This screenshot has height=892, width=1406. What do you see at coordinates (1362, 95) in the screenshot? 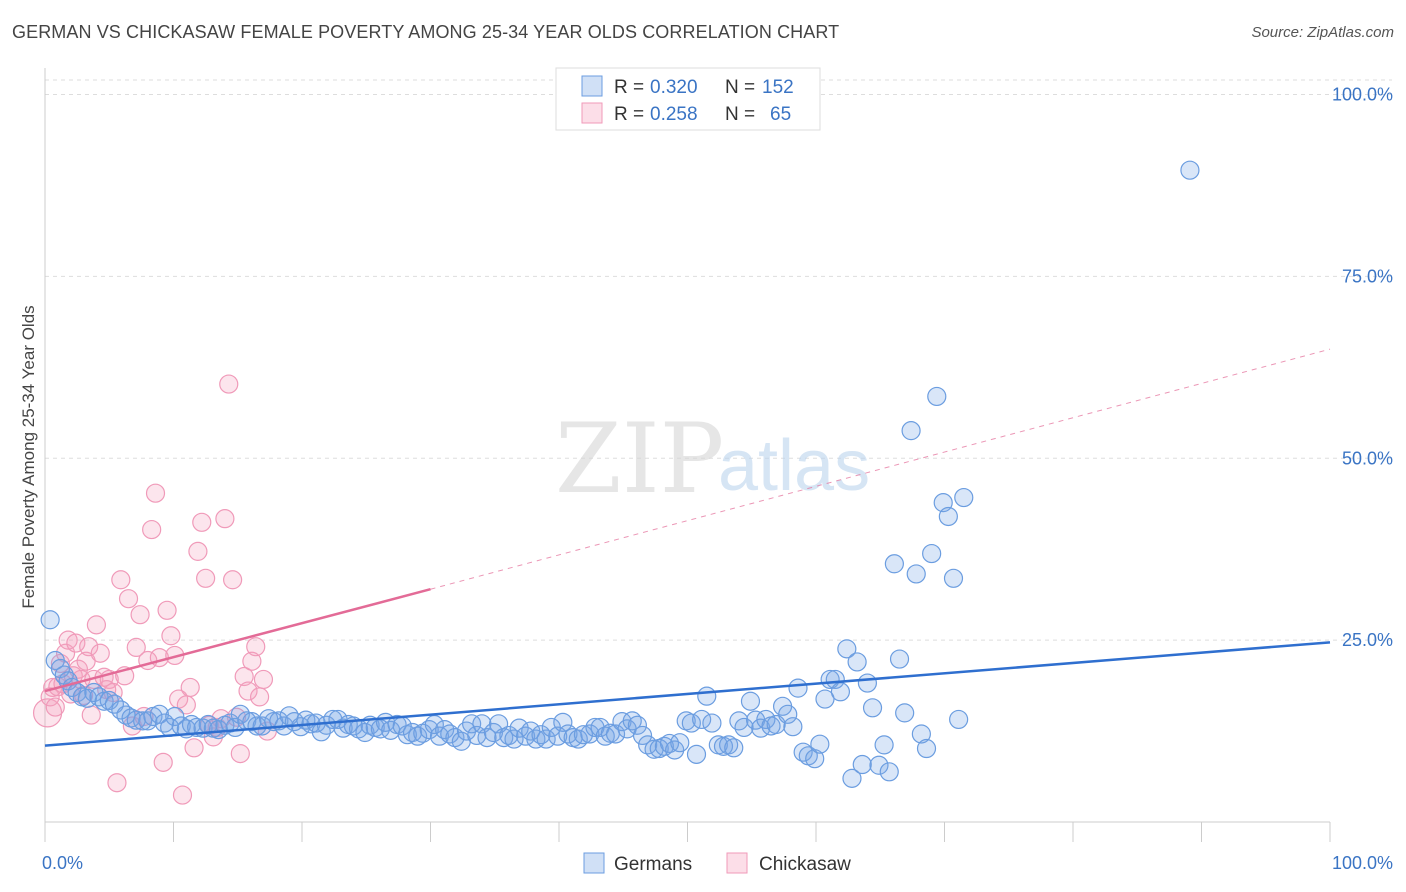
I see `y-tick-label-3: 100.0%` at bounding box center [1362, 95].